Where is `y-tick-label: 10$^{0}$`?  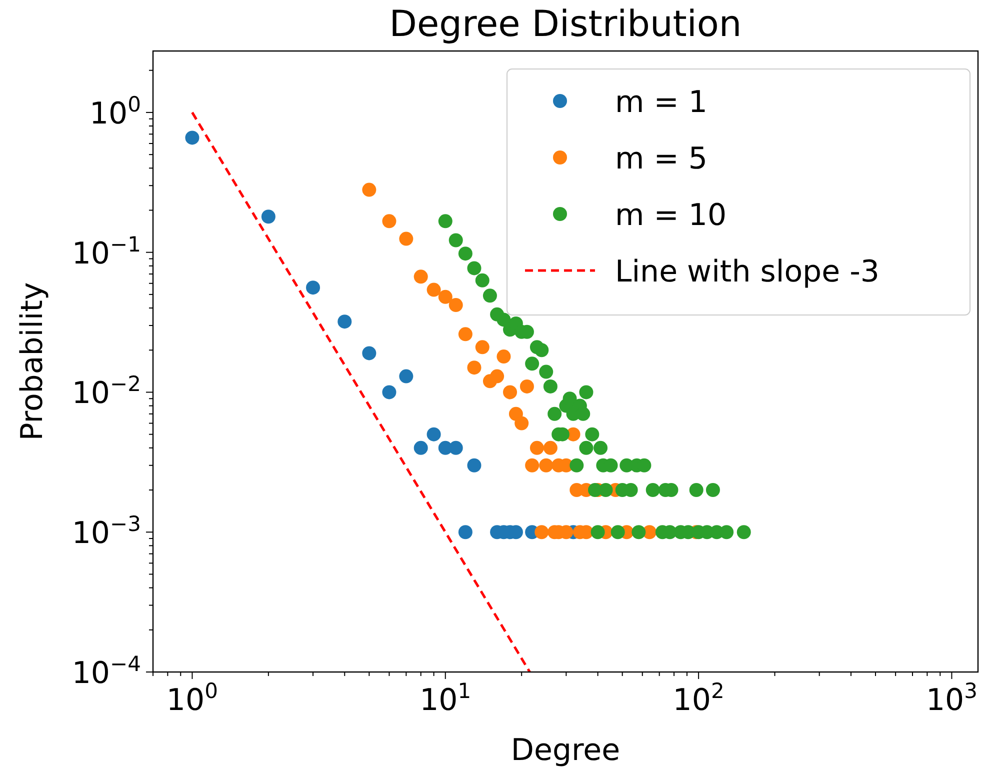 y-tick-label: 10$^{0}$ is located at coordinates (115, 112).